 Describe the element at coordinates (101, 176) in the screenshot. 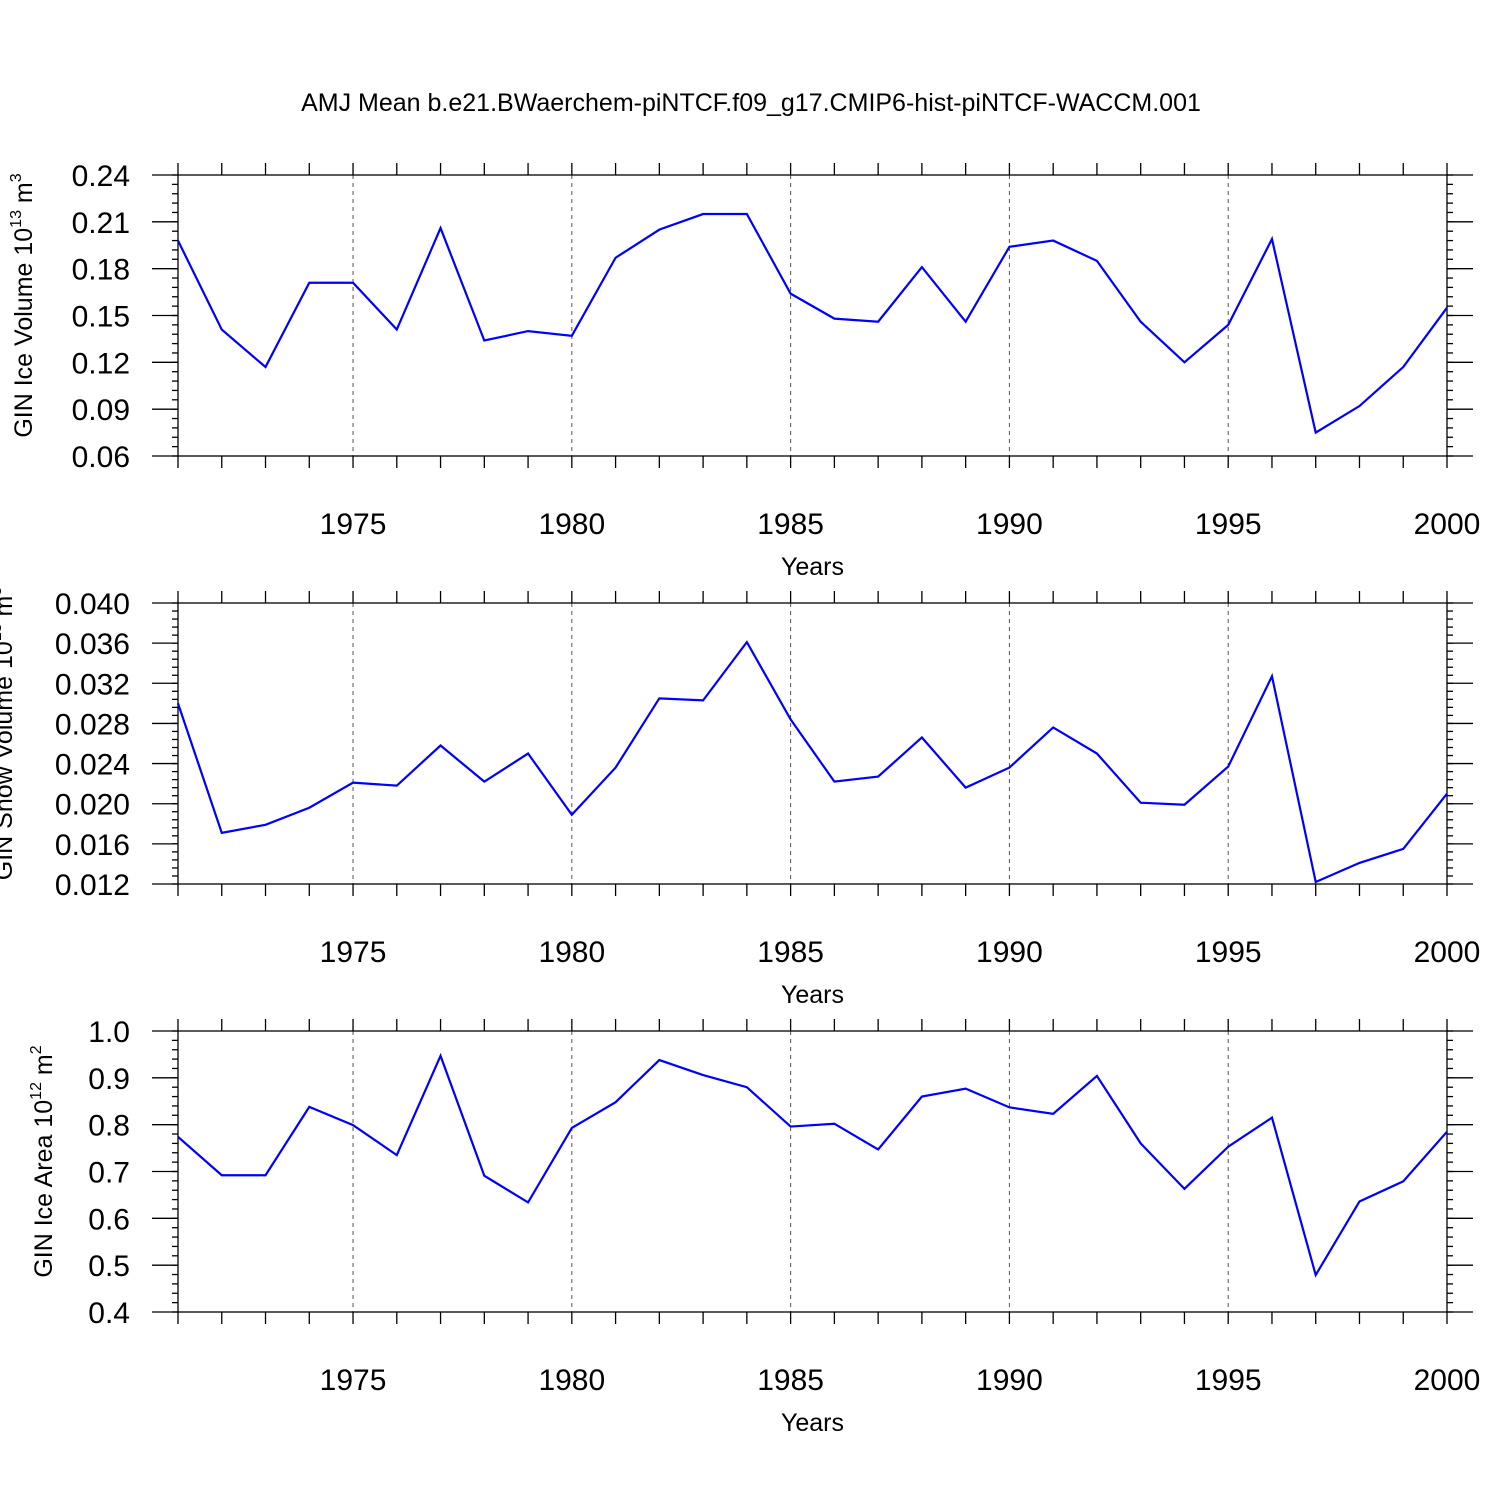

I see `y-tick-label: 0.24` at that location.